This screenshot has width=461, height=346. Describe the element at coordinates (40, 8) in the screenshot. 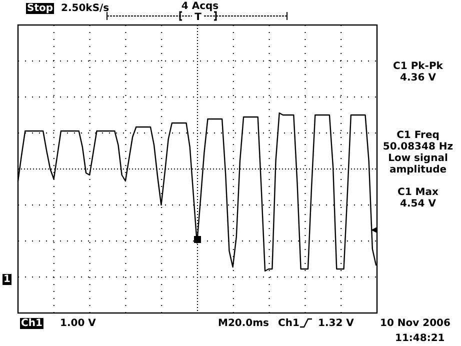

I see `text: Stop` at that location.